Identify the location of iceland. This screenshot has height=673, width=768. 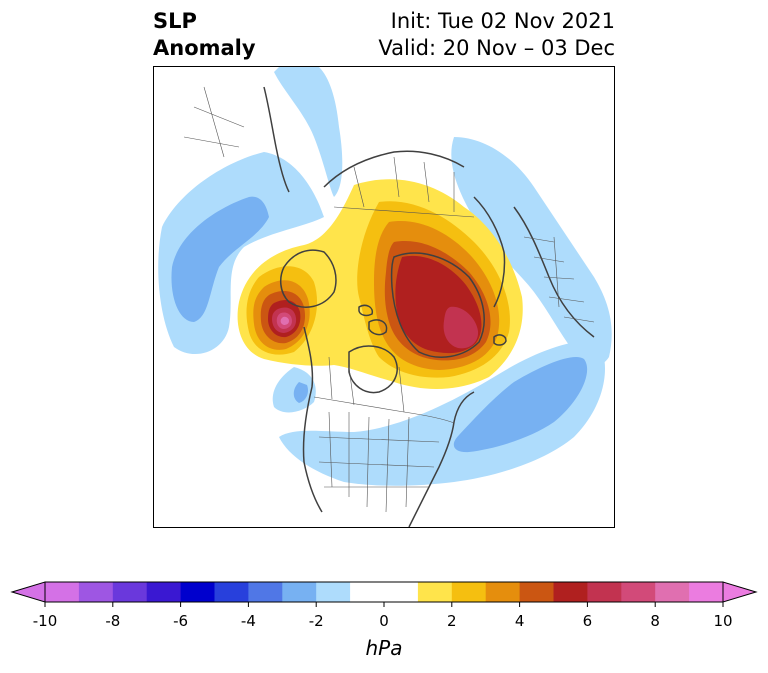
(500, 340).